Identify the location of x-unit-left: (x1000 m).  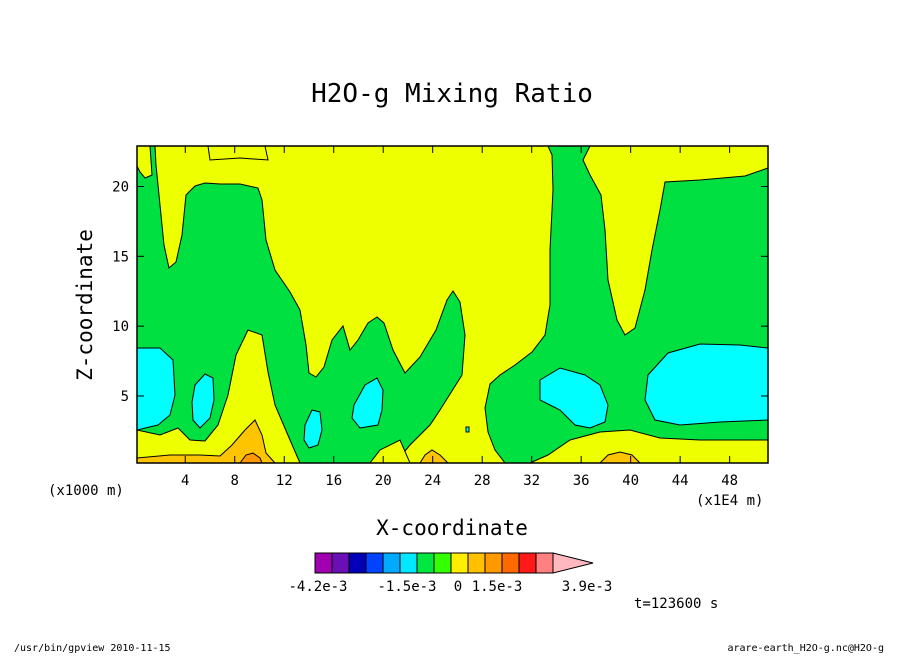
(86, 491).